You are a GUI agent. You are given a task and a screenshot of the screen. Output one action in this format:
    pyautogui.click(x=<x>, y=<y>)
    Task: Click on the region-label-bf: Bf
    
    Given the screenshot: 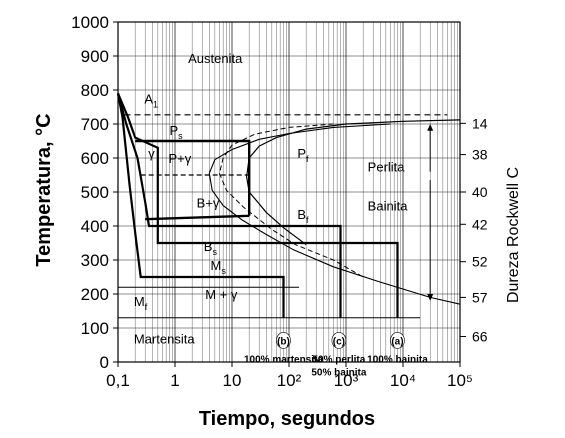 What is the action you would take?
    pyautogui.click(x=303, y=216)
    